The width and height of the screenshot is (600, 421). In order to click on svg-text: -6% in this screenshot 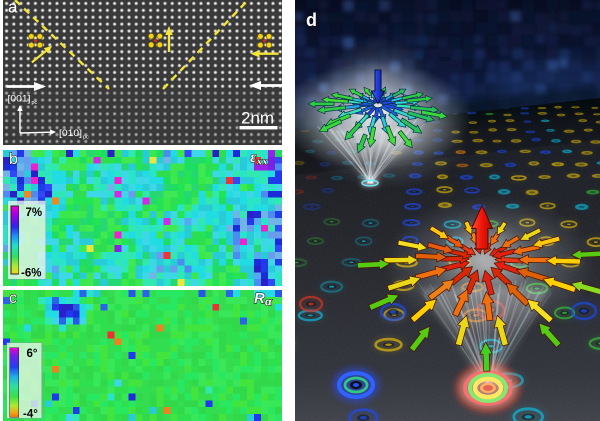, I will do `click(31, 274)`.